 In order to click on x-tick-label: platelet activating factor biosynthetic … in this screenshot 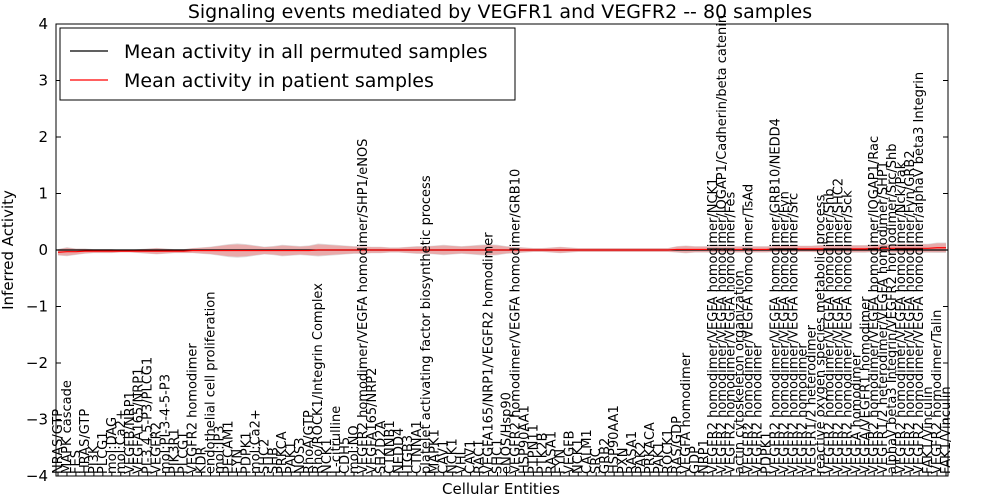, I will do `click(426, 324)`.